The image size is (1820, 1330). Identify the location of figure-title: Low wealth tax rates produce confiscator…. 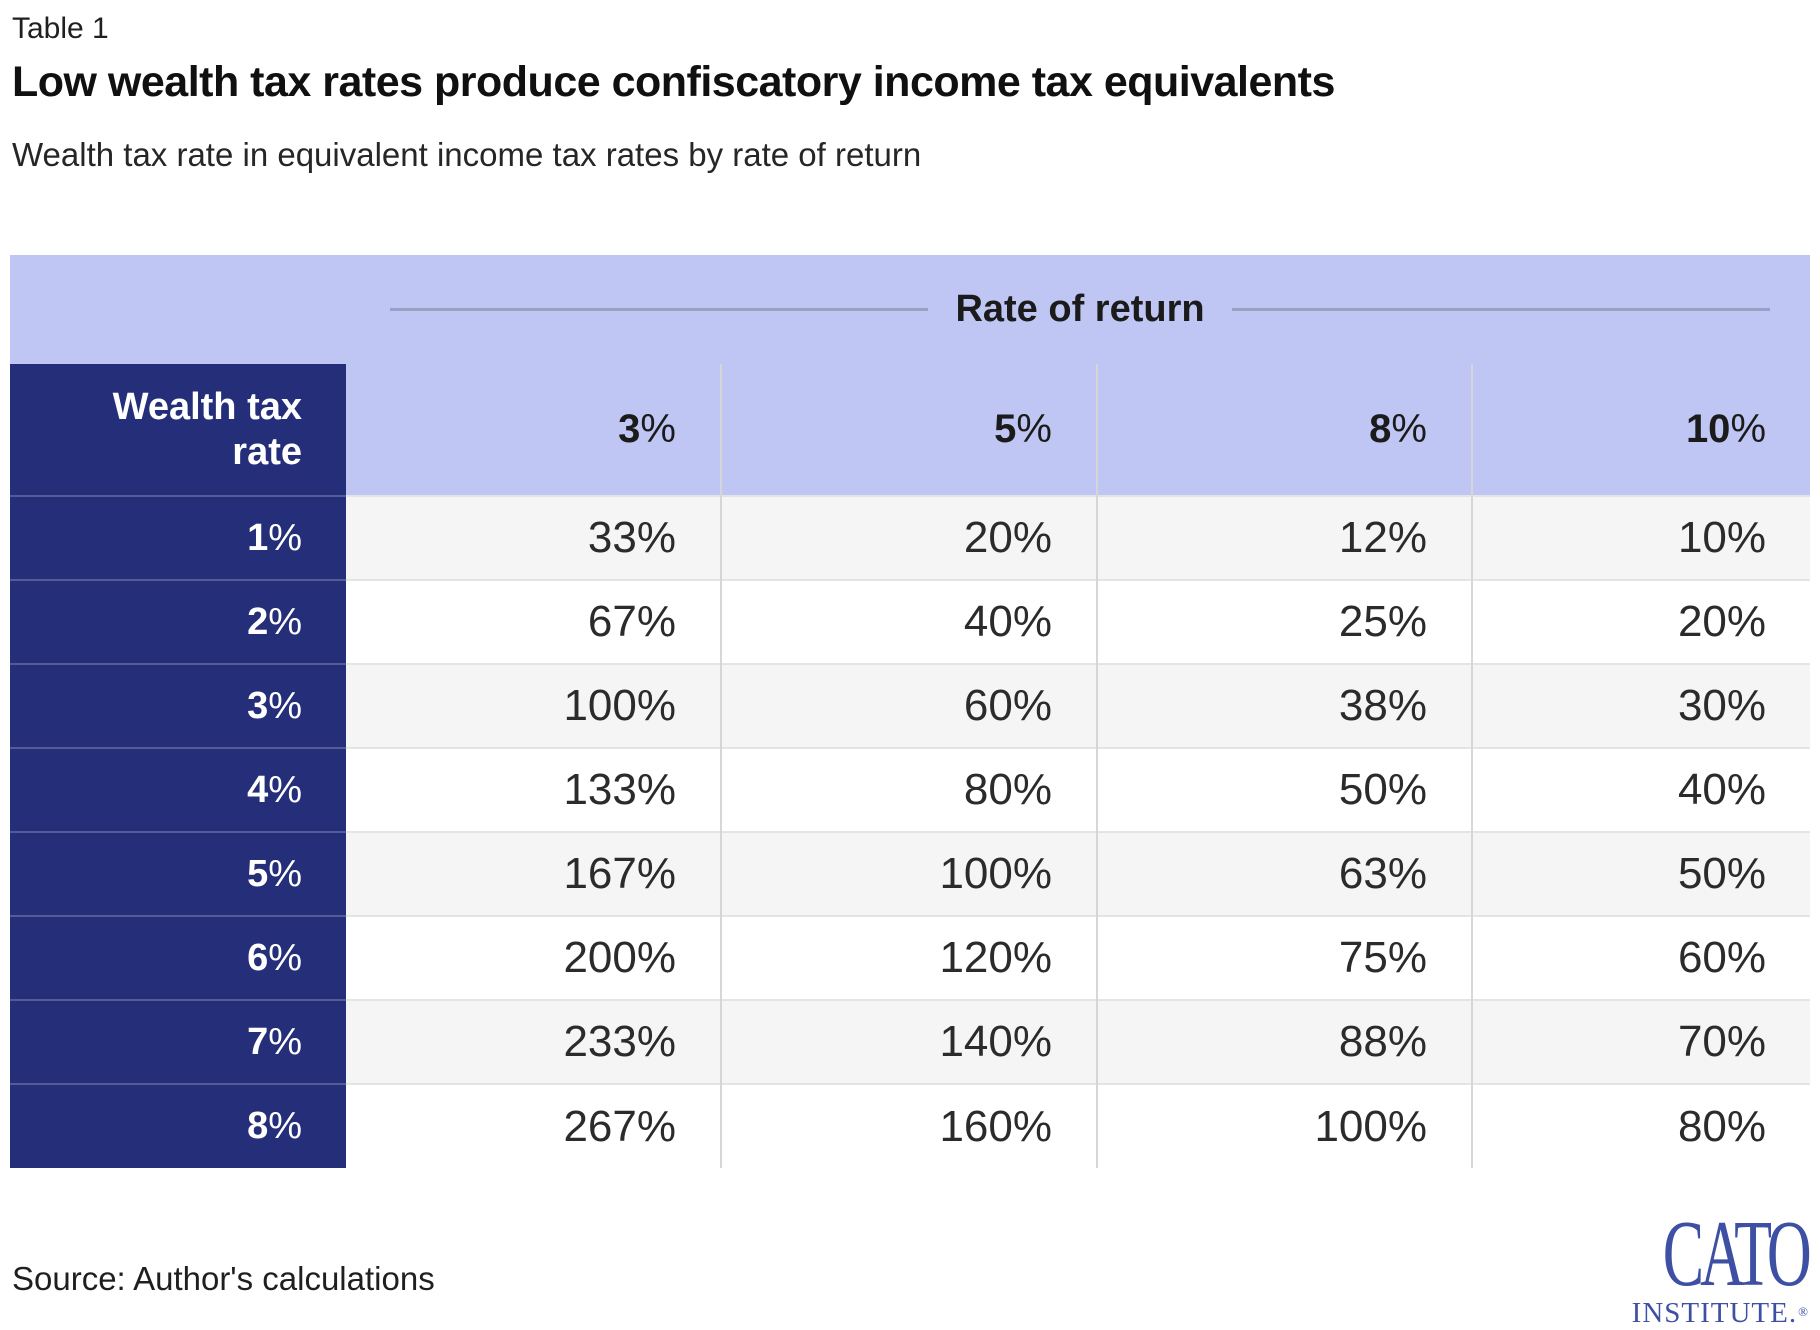
(673, 82).